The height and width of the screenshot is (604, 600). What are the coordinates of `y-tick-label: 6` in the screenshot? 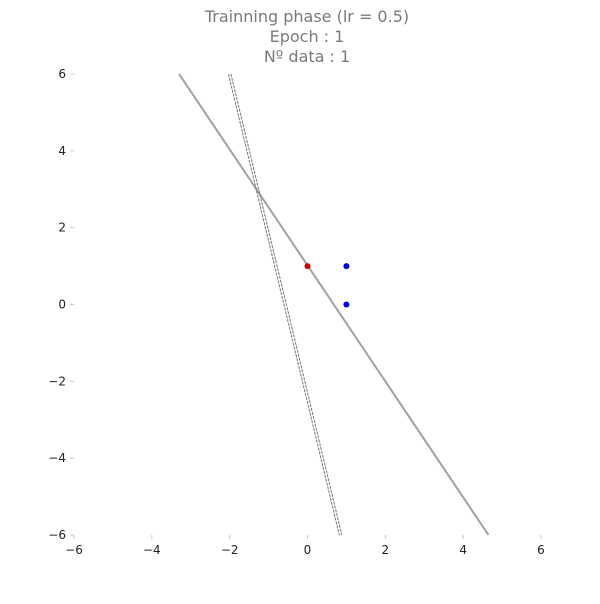 It's located at (62, 74).